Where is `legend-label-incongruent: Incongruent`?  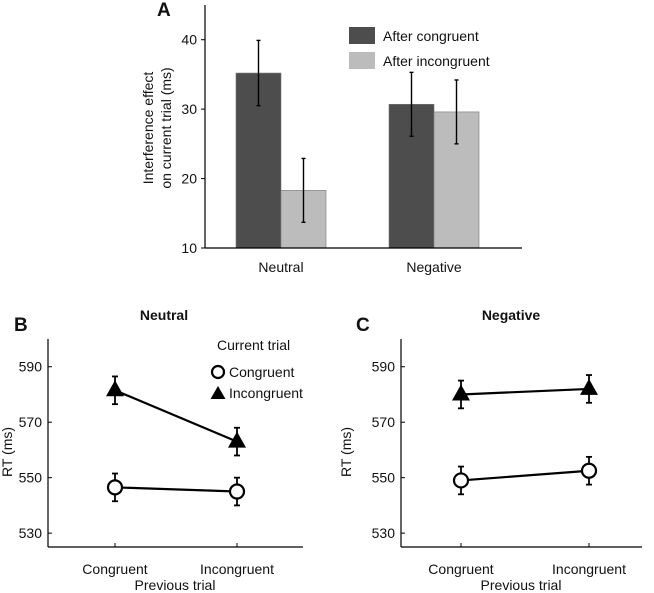
legend-label-incongruent: Incongruent is located at coordinates (266, 393).